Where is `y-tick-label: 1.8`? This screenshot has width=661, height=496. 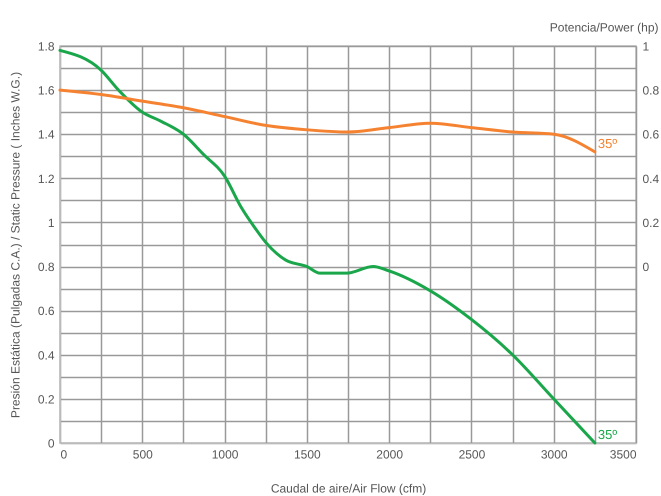 y-tick-label: 1.8 is located at coordinates (46, 47).